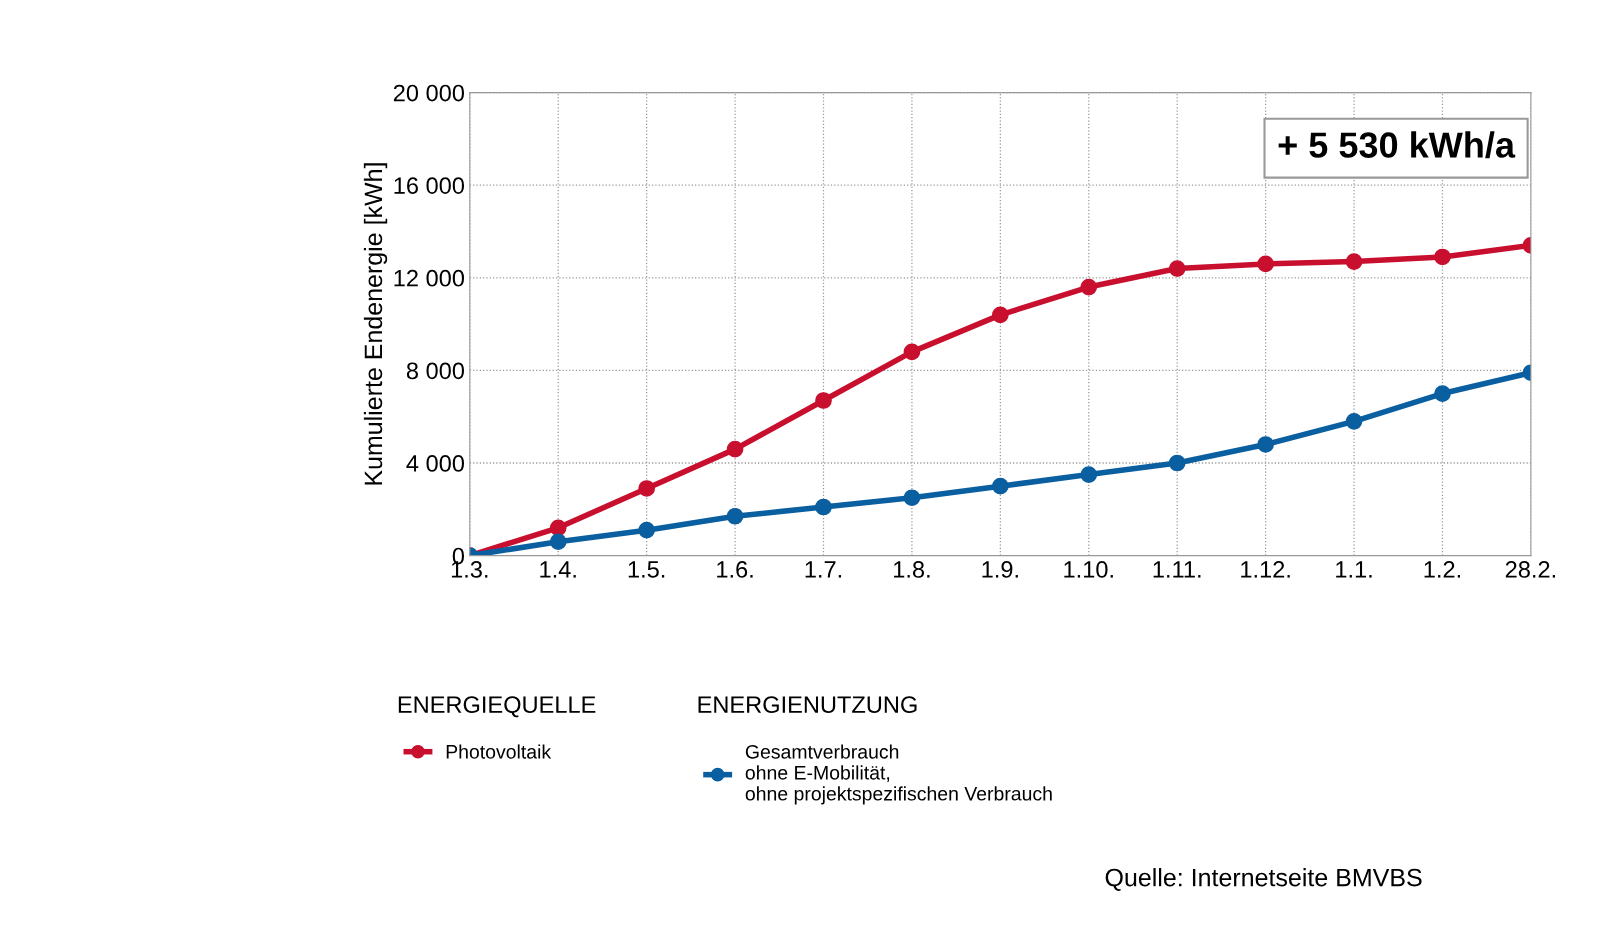 The height and width of the screenshot is (926, 1620). What do you see at coordinates (429, 278) in the screenshot?
I see `y-tick-label: 12 000` at bounding box center [429, 278].